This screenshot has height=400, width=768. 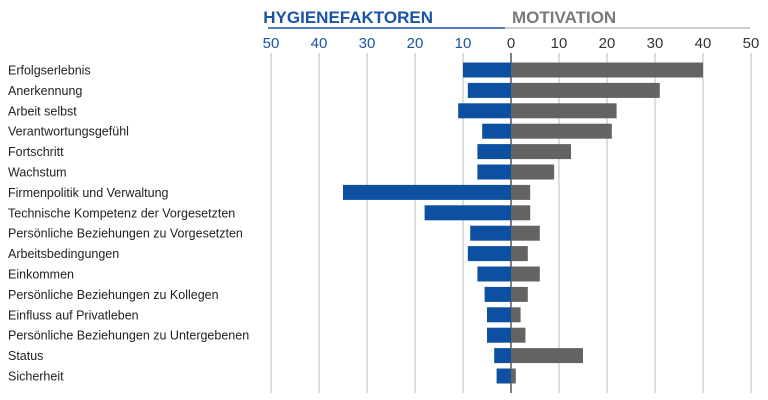 I want to click on category-label: Wachstum, so click(x=37, y=173).